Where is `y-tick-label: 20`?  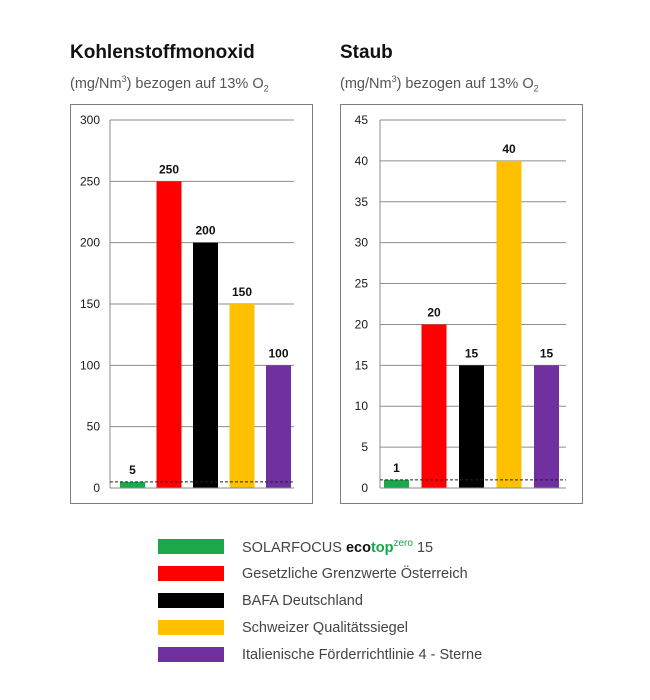 y-tick-label: 20 is located at coordinates (362, 324).